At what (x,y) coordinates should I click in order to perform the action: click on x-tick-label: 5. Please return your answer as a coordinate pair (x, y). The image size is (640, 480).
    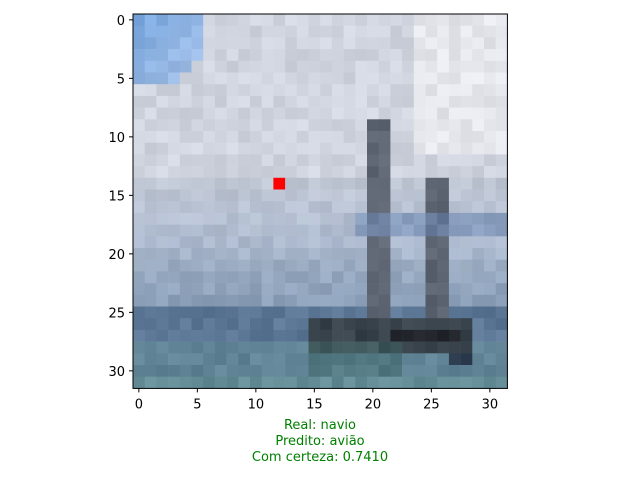
    Looking at the image, I should click on (197, 404).